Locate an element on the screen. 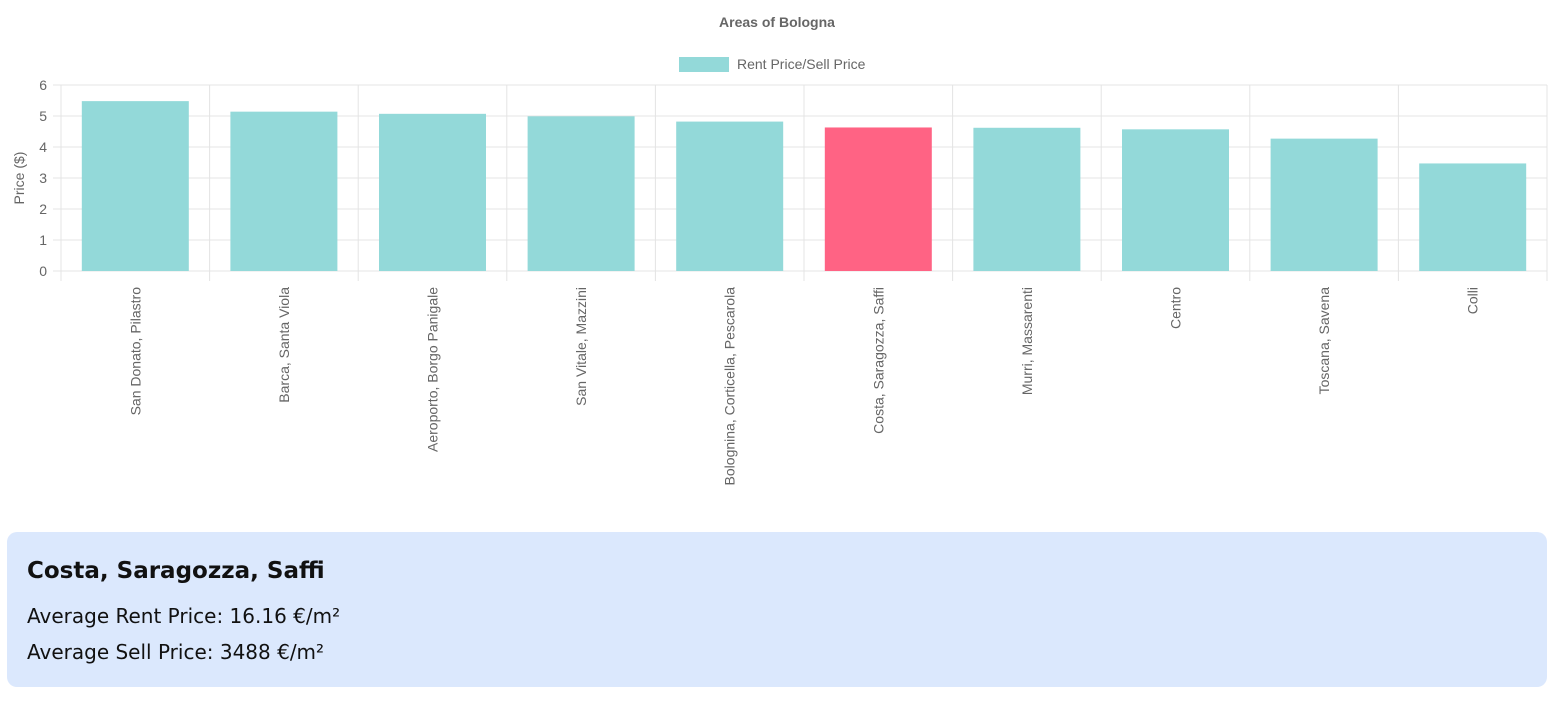 The width and height of the screenshot is (1564, 725). x-tick-label: Centro is located at coordinates (1176, 308).